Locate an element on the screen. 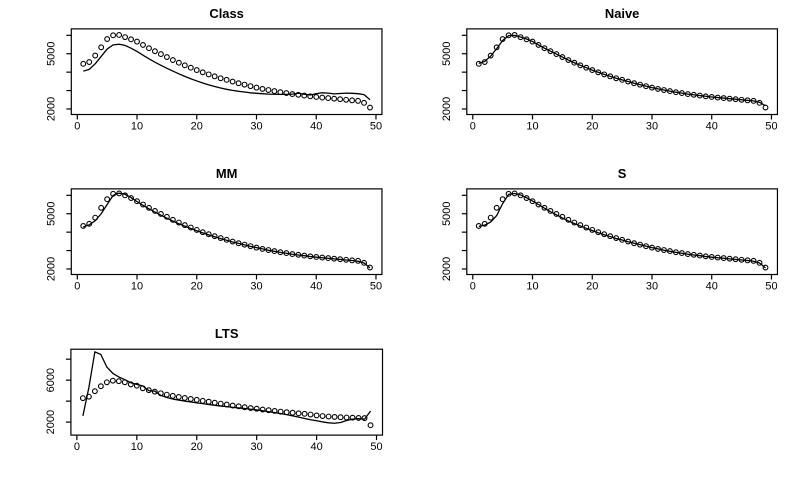 Image resolution: width=791 pixels, height=485 pixels. chart-title: Naive is located at coordinates (622, 13).